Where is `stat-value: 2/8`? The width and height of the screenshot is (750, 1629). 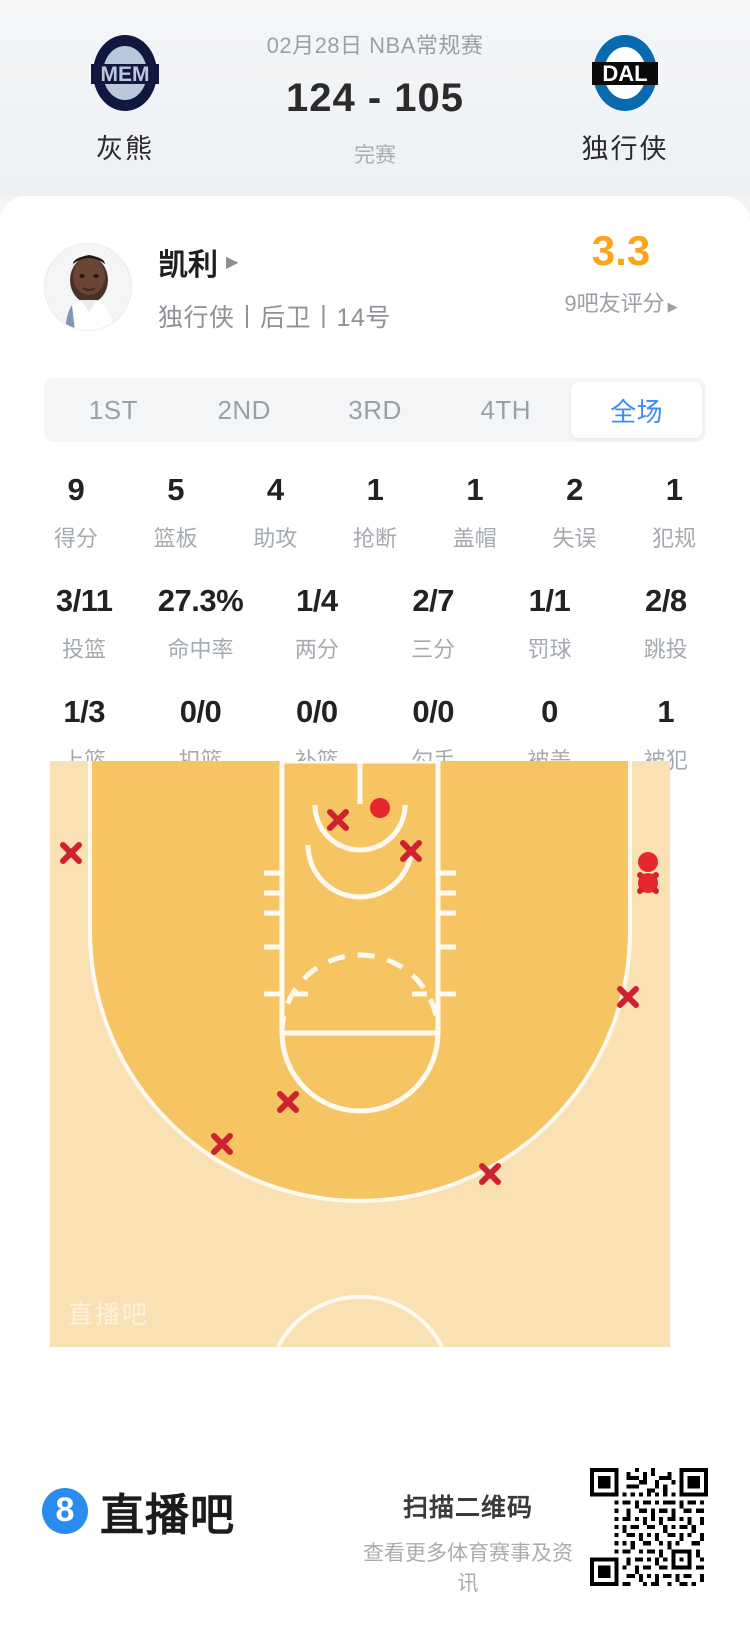
stat-value: 2/8 is located at coordinates (666, 600).